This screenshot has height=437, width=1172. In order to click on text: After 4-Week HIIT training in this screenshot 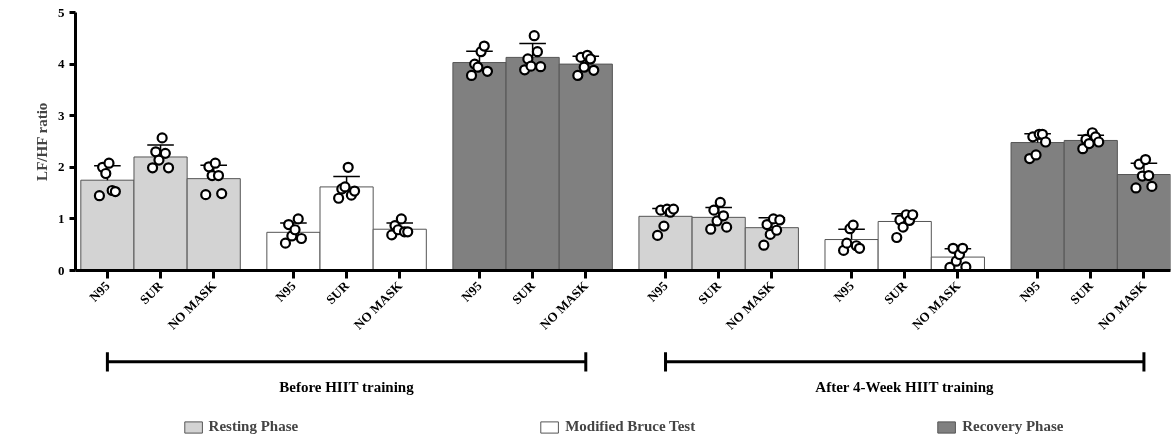, I will do `click(905, 387)`.